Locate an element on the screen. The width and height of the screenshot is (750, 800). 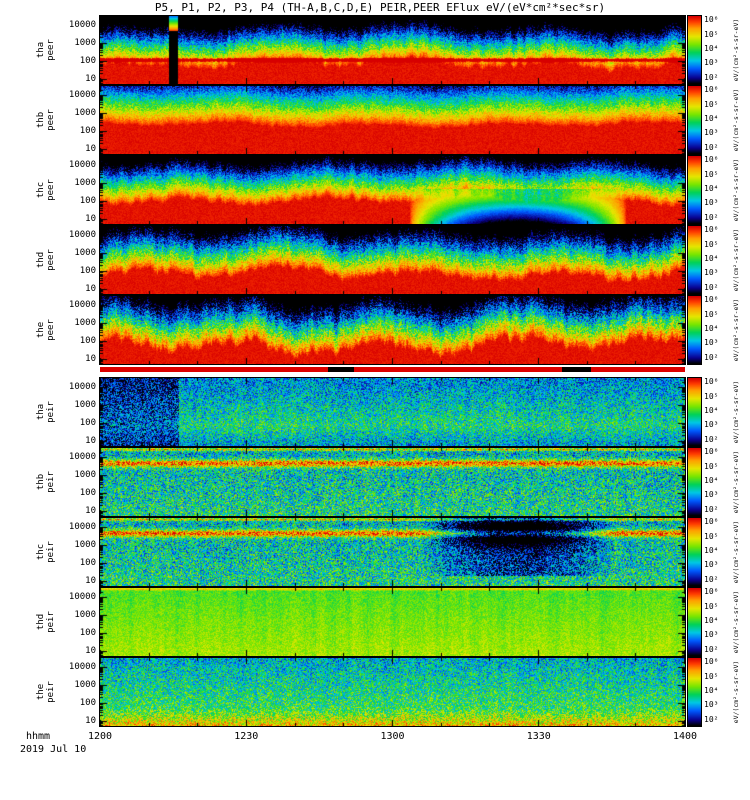
panel-label-text: tha peer is located at coordinates (46, 50).